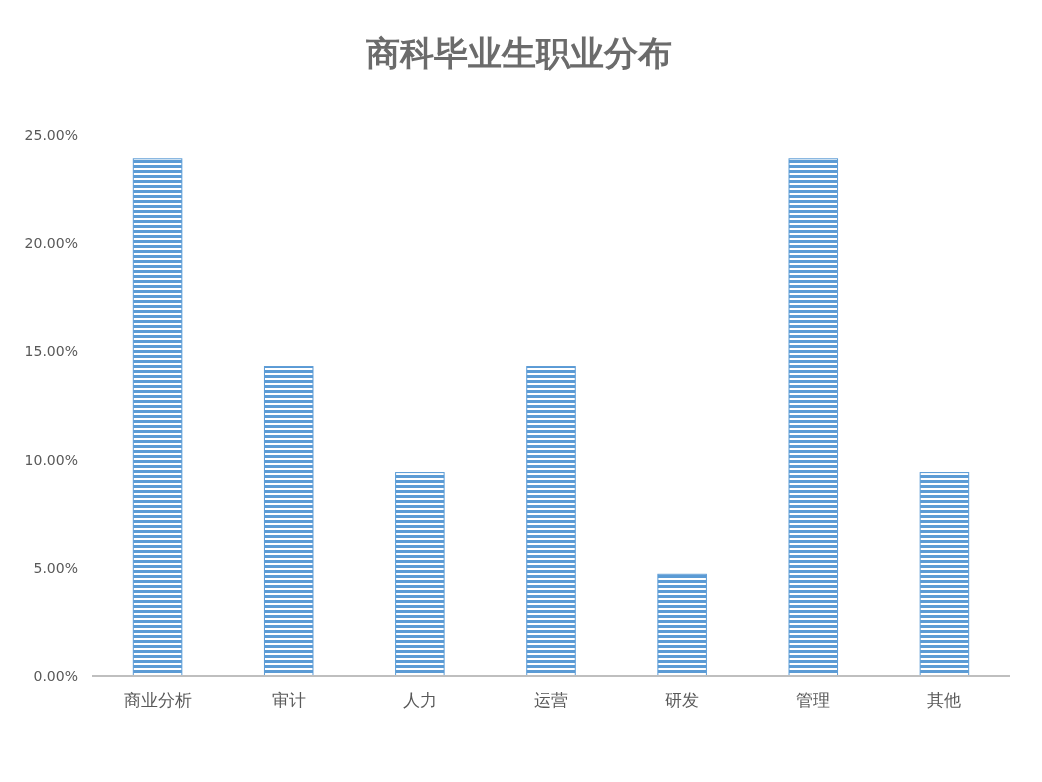 This screenshot has height=782, width=1042. What do you see at coordinates (288, 700) in the screenshot?
I see `x-tick-label: 审计` at bounding box center [288, 700].